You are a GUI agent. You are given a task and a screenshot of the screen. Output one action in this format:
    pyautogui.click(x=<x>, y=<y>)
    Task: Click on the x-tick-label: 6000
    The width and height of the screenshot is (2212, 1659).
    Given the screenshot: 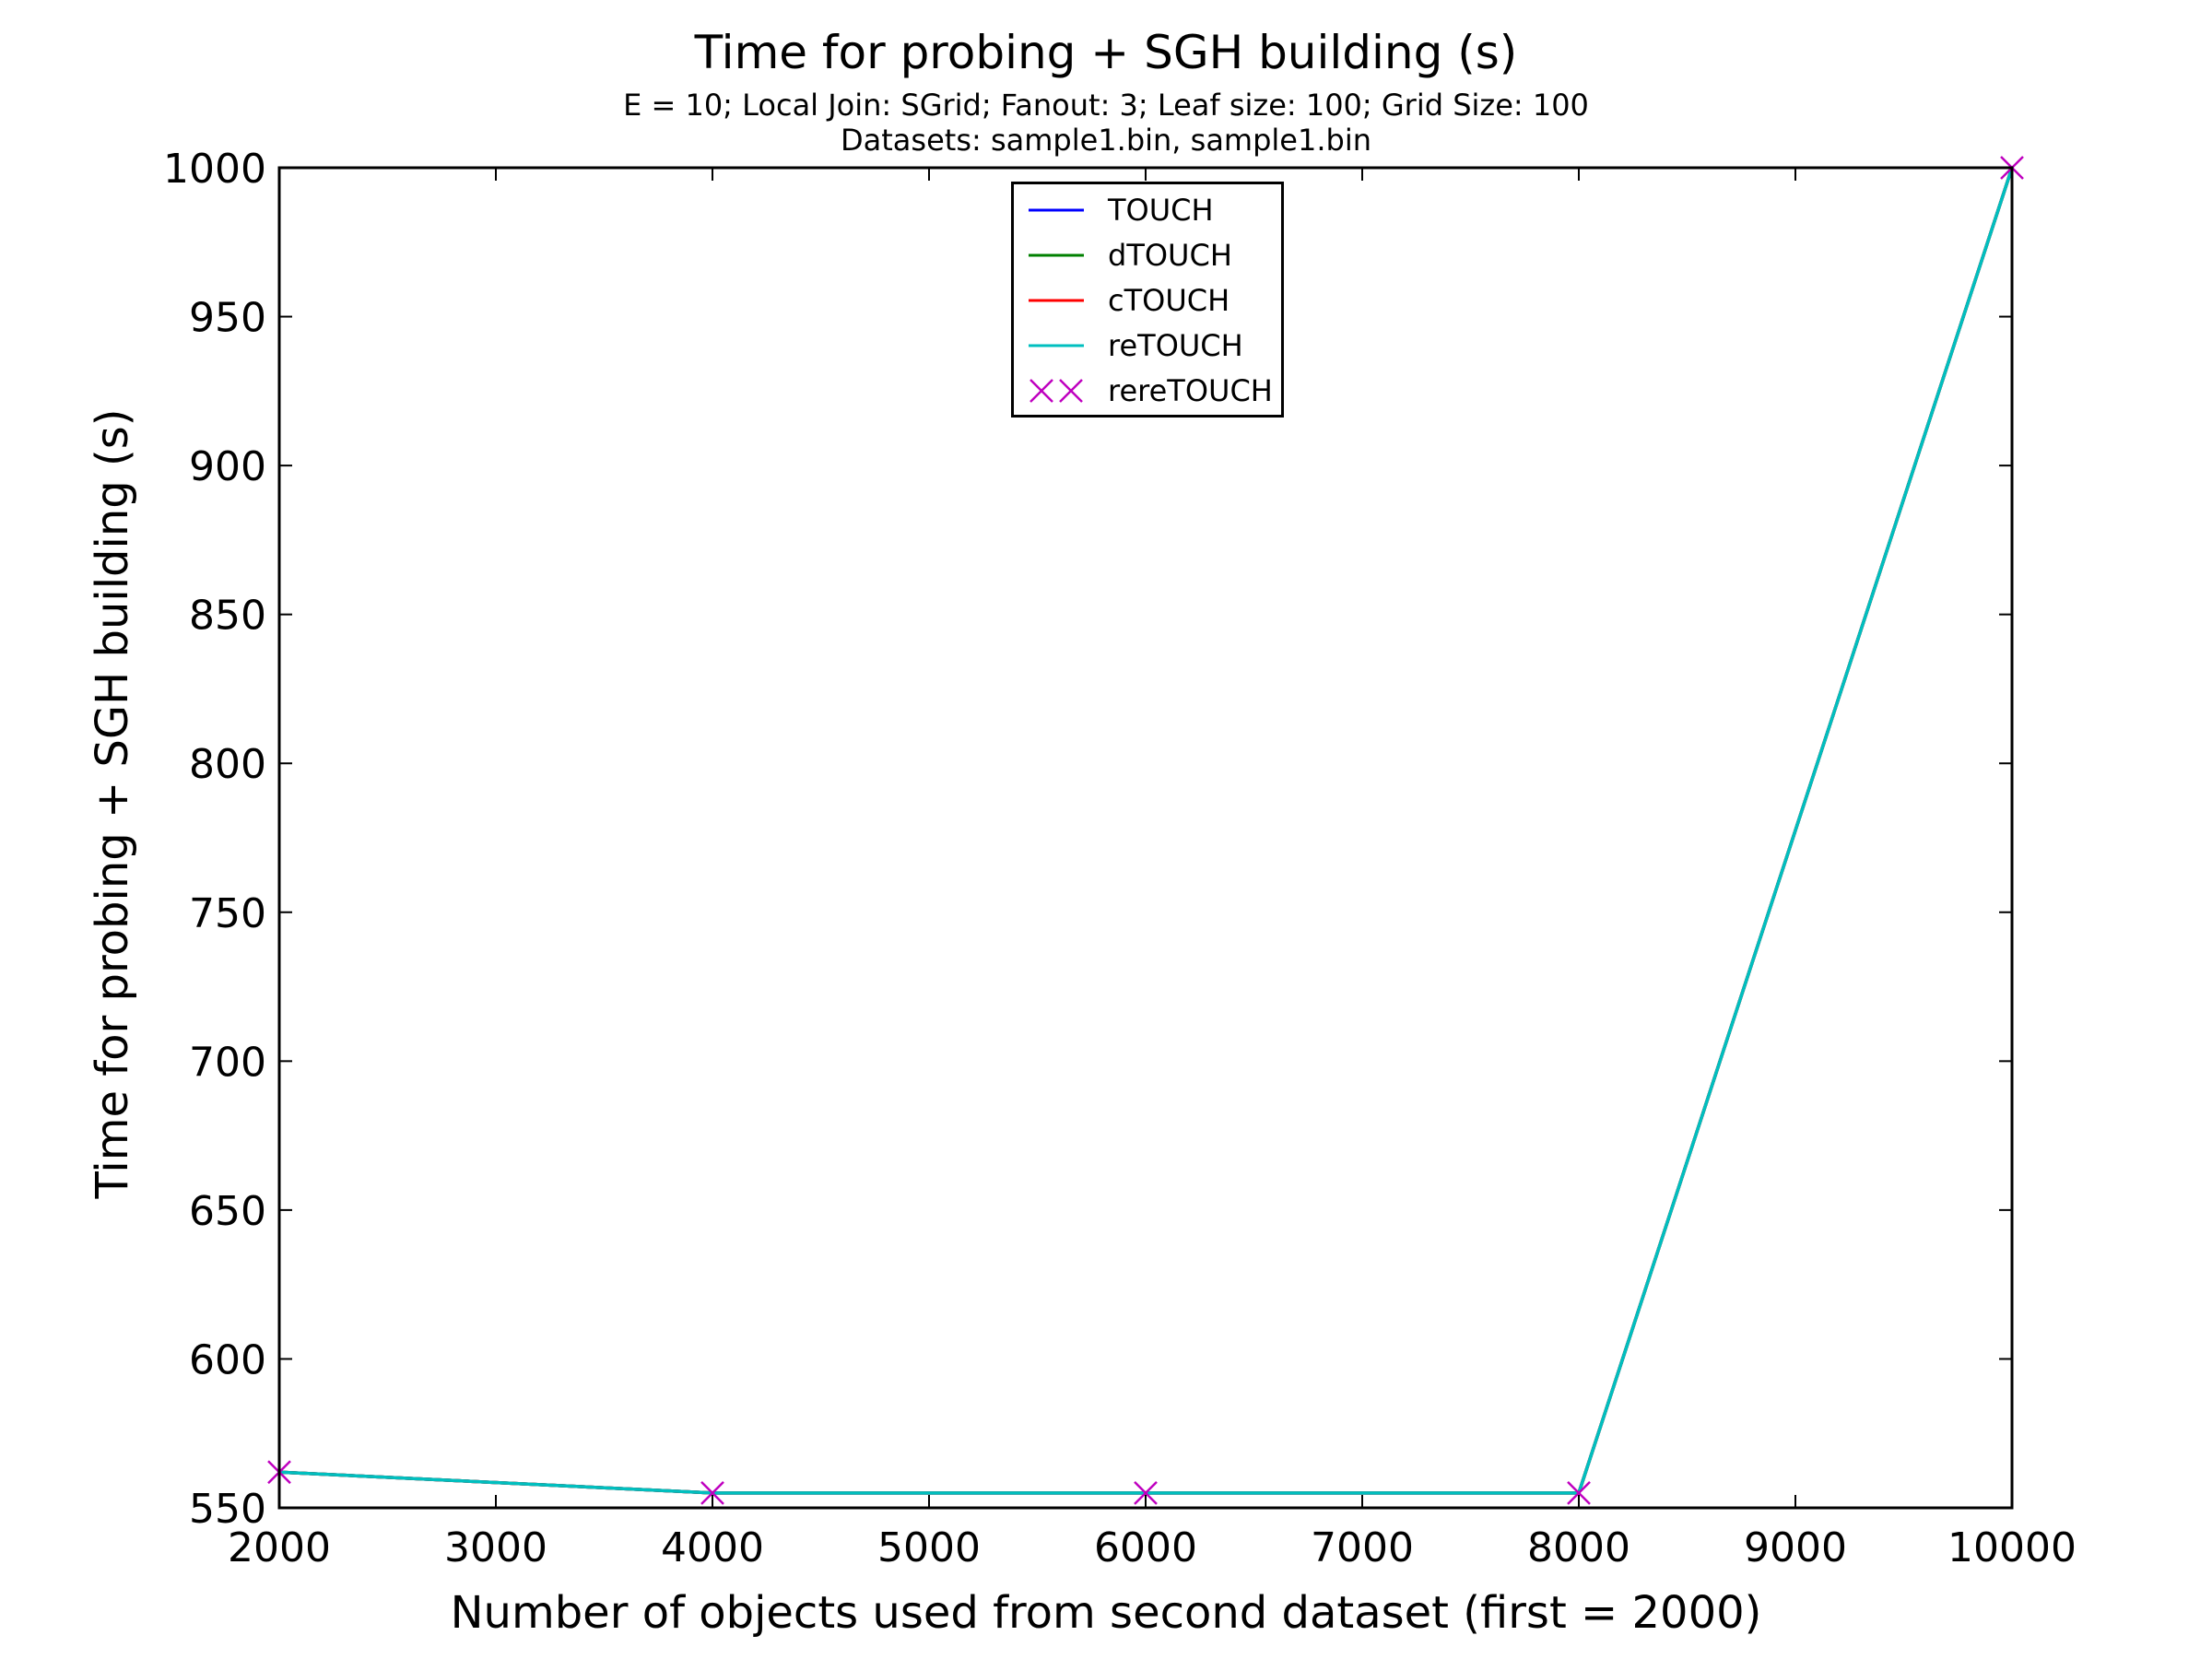 What is the action you would take?
    pyautogui.click(x=1145, y=1547)
    